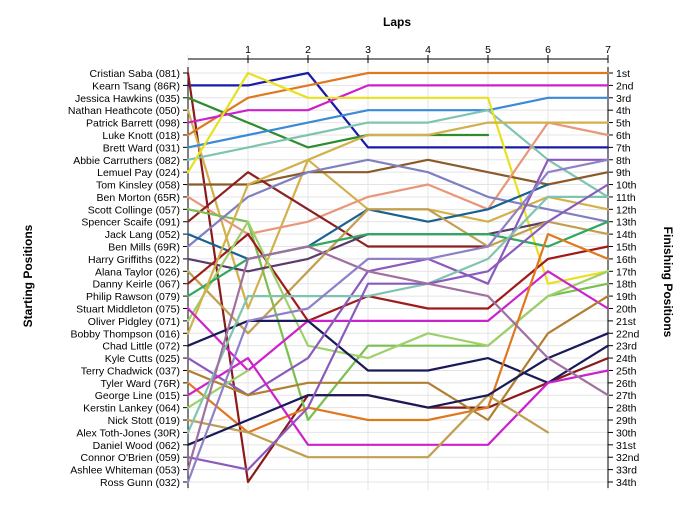 Image resolution: width=700 pixels, height=510 pixels. Describe the element at coordinates (626, 272) in the screenshot. I see `finishing-position-label: 17th` at that location.